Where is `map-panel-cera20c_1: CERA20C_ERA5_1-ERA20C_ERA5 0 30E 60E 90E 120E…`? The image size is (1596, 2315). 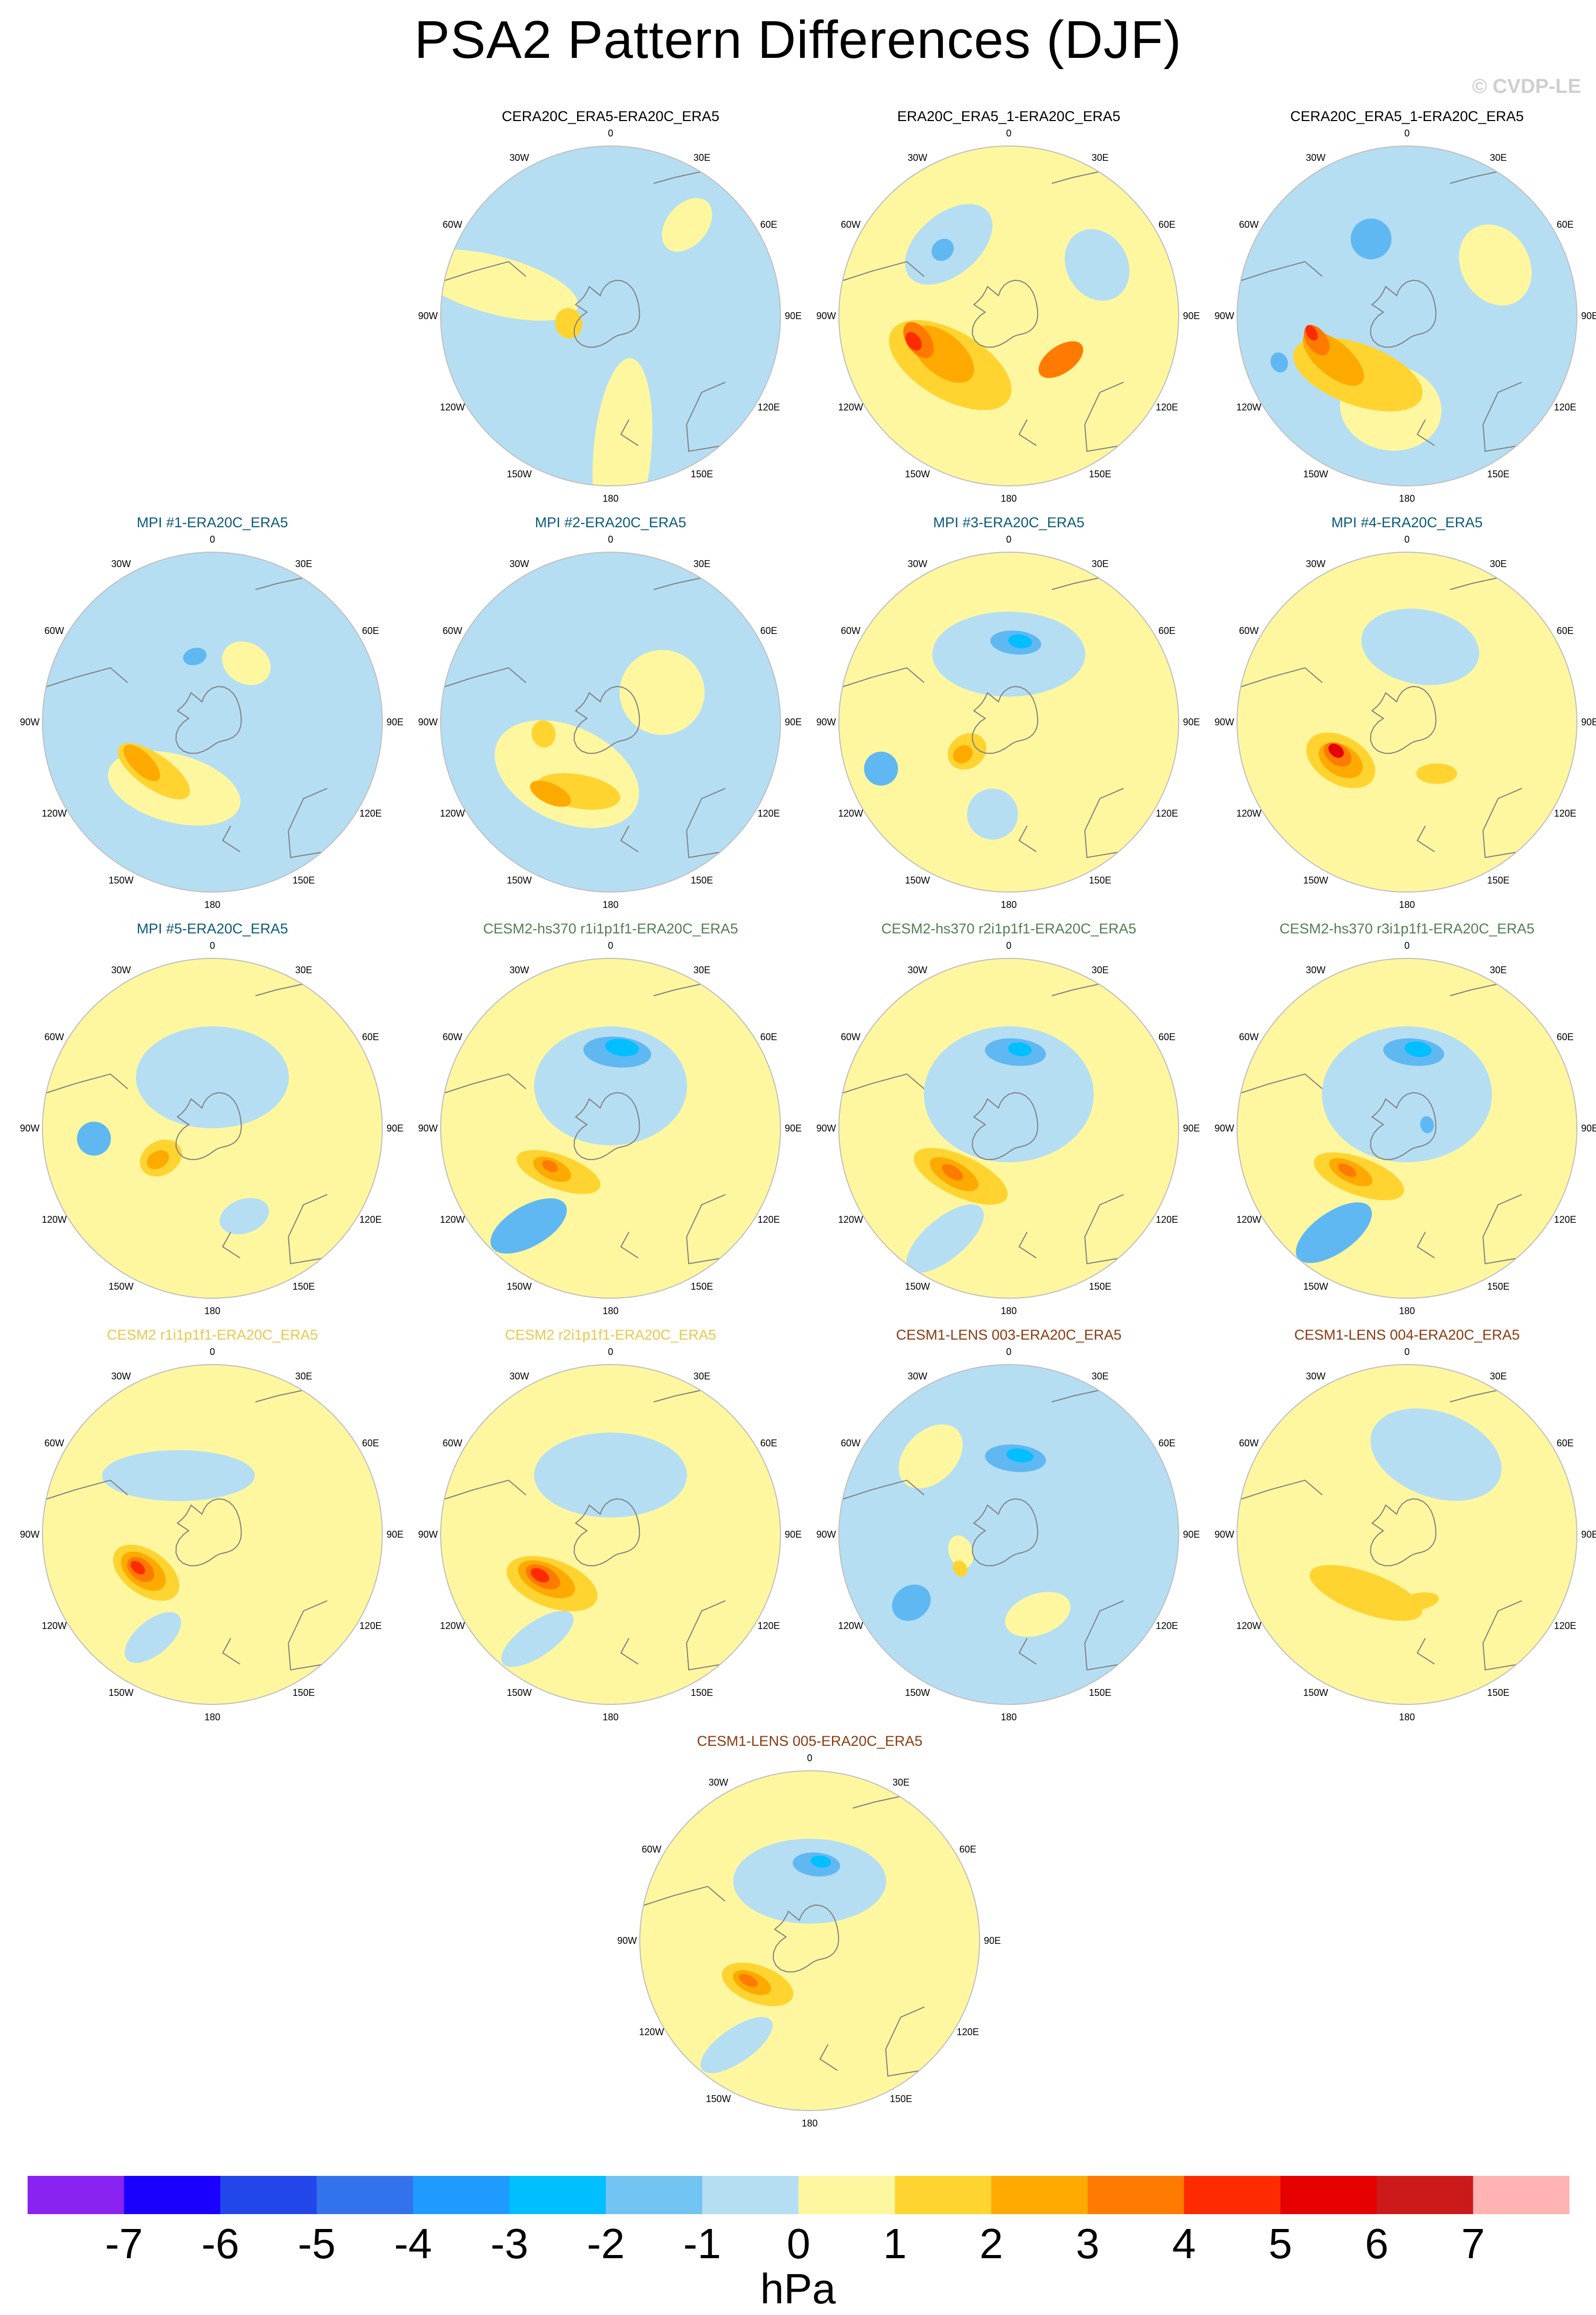 map-panel-cera20c_1: CERA20C_ERA5_1-ERA20C_ERA5 0 30E 60E 90E 120E… is located at coordinates (1404, 302).